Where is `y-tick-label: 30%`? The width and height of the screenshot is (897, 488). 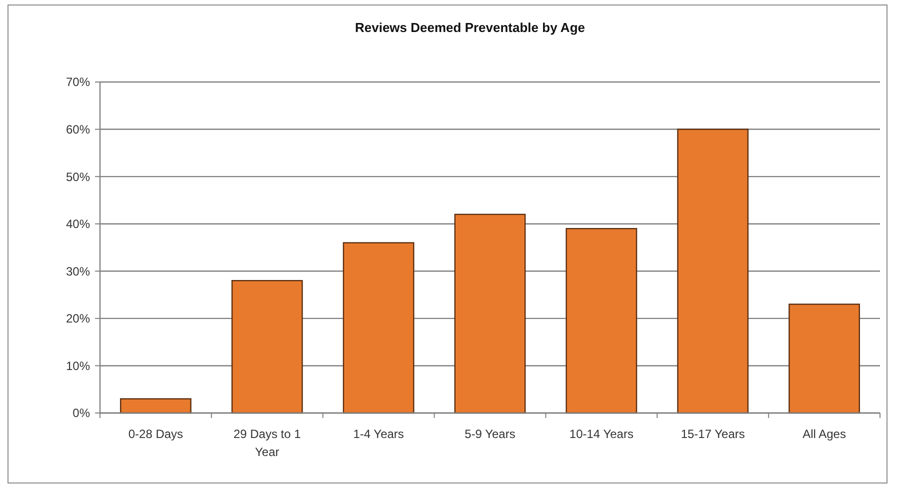
y-tick-label: 30% is located at coordinates (78, 271).